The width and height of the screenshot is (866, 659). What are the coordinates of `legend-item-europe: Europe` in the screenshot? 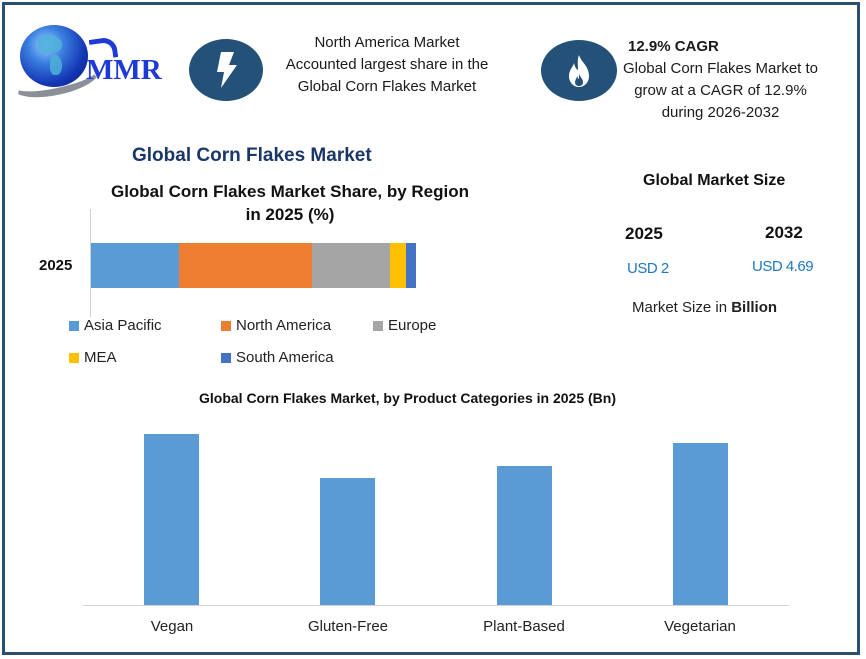 It's located at (404, 325).